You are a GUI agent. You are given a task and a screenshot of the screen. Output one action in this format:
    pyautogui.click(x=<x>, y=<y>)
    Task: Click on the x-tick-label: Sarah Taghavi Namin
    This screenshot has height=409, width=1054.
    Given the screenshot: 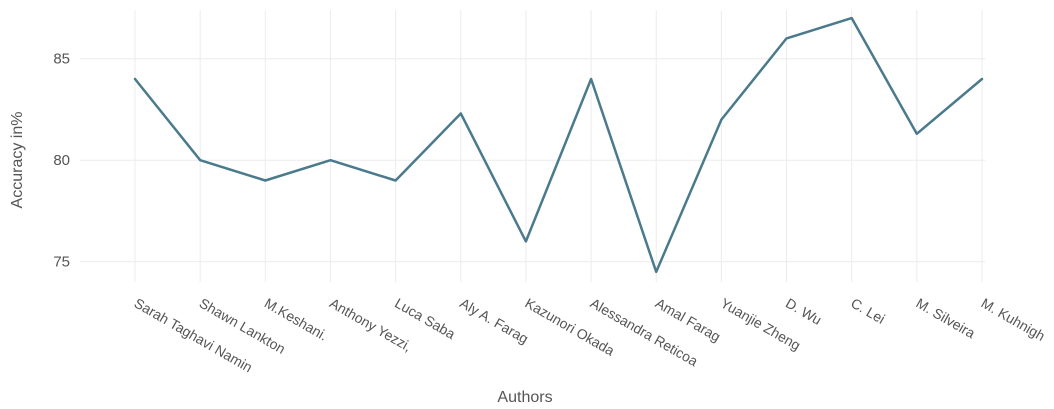 What is the action you would take?
    pyautogui.click(x=194, y=335)
    